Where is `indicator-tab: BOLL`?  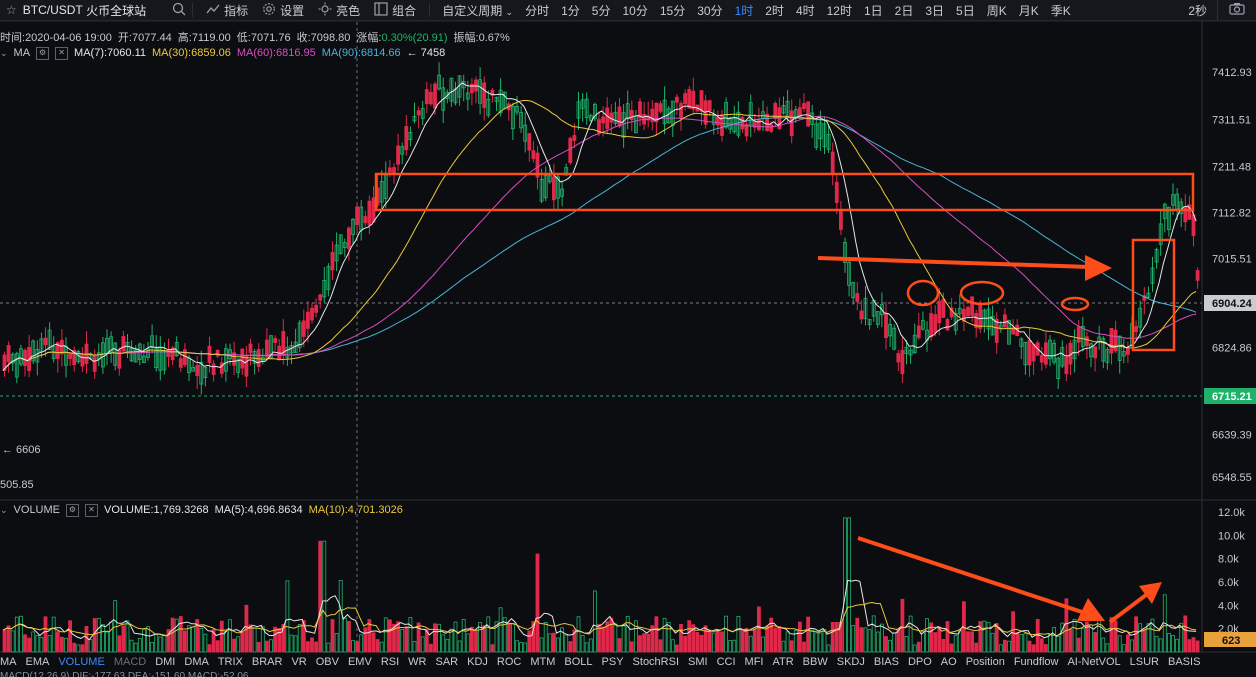
indicator-tab: BOLL is located at coordinates (578, 662).